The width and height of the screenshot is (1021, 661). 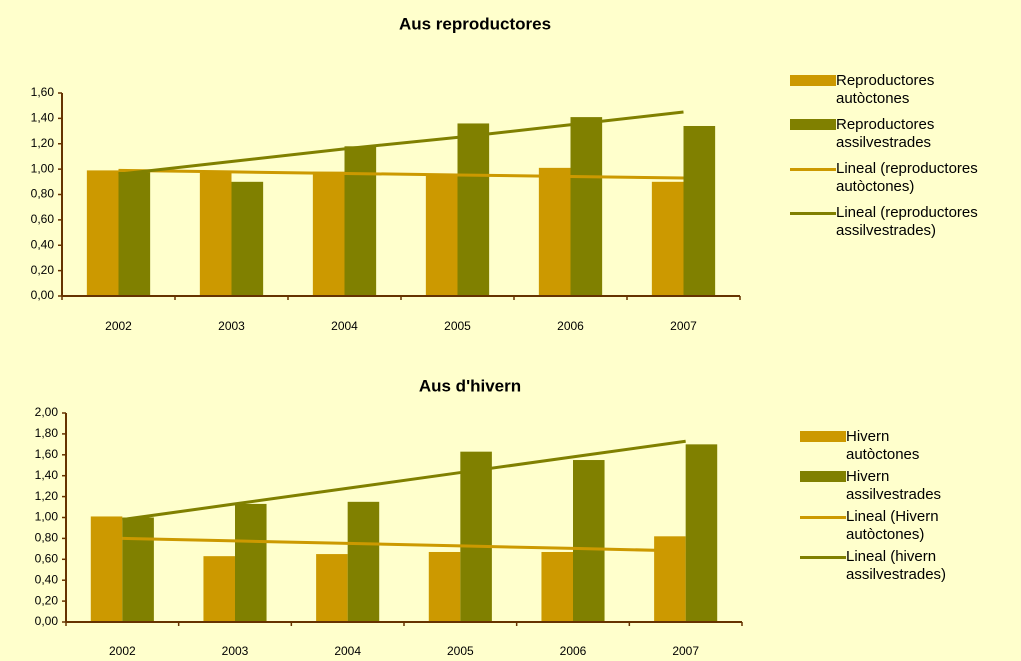 I want to click on legend-label: Reproductores autòctones, so click(x=885, y=89).